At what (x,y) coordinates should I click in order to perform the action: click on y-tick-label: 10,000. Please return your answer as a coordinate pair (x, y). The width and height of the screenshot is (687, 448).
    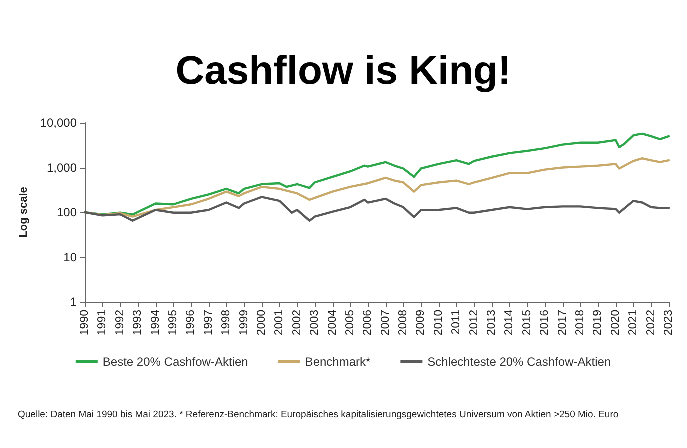
    Looking at the image, I should click on (59, 123).